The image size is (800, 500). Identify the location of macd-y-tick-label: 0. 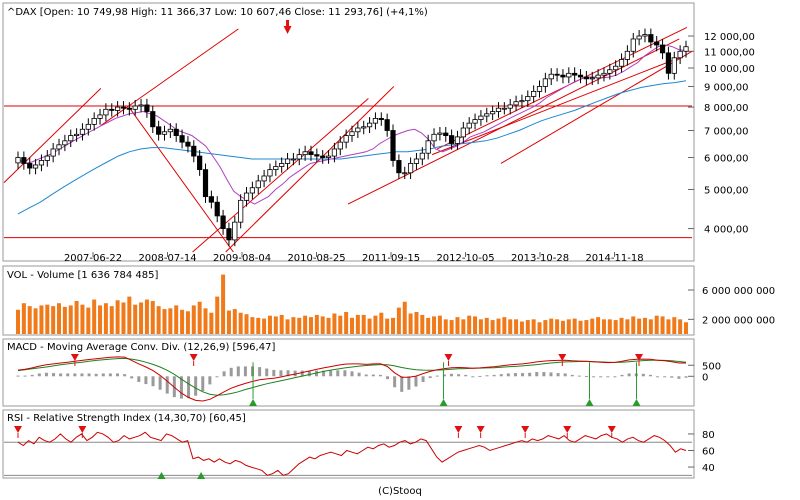
(705, 377).